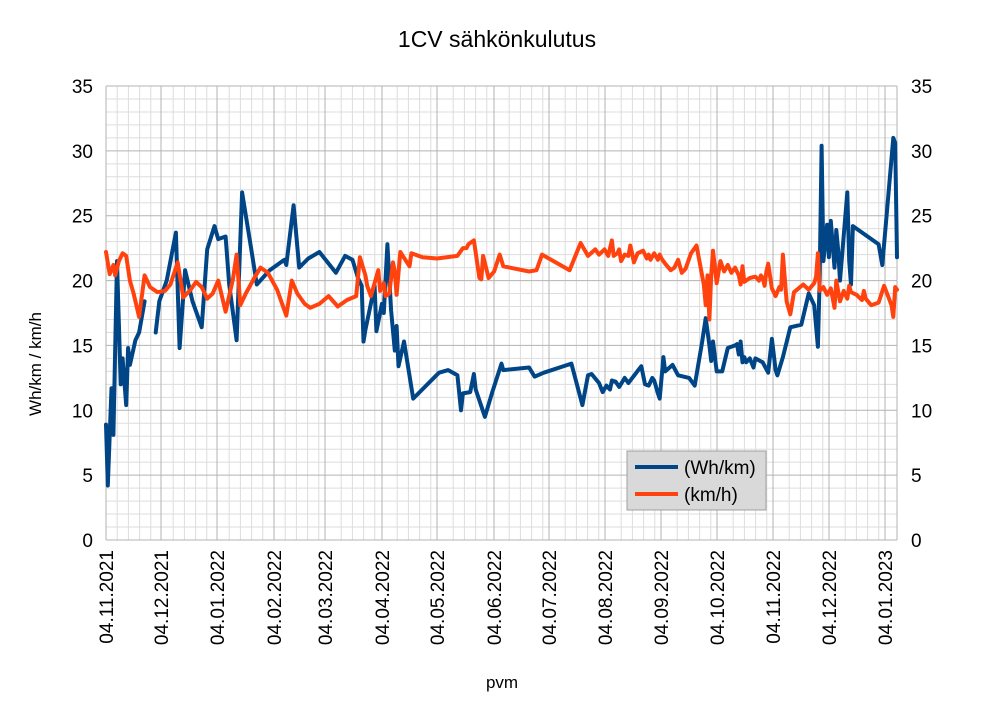 Image resolution: width=987 pixels, height=715 pixels. I want to click on x-tick-label: 04.04.2022, so click(383, 597).